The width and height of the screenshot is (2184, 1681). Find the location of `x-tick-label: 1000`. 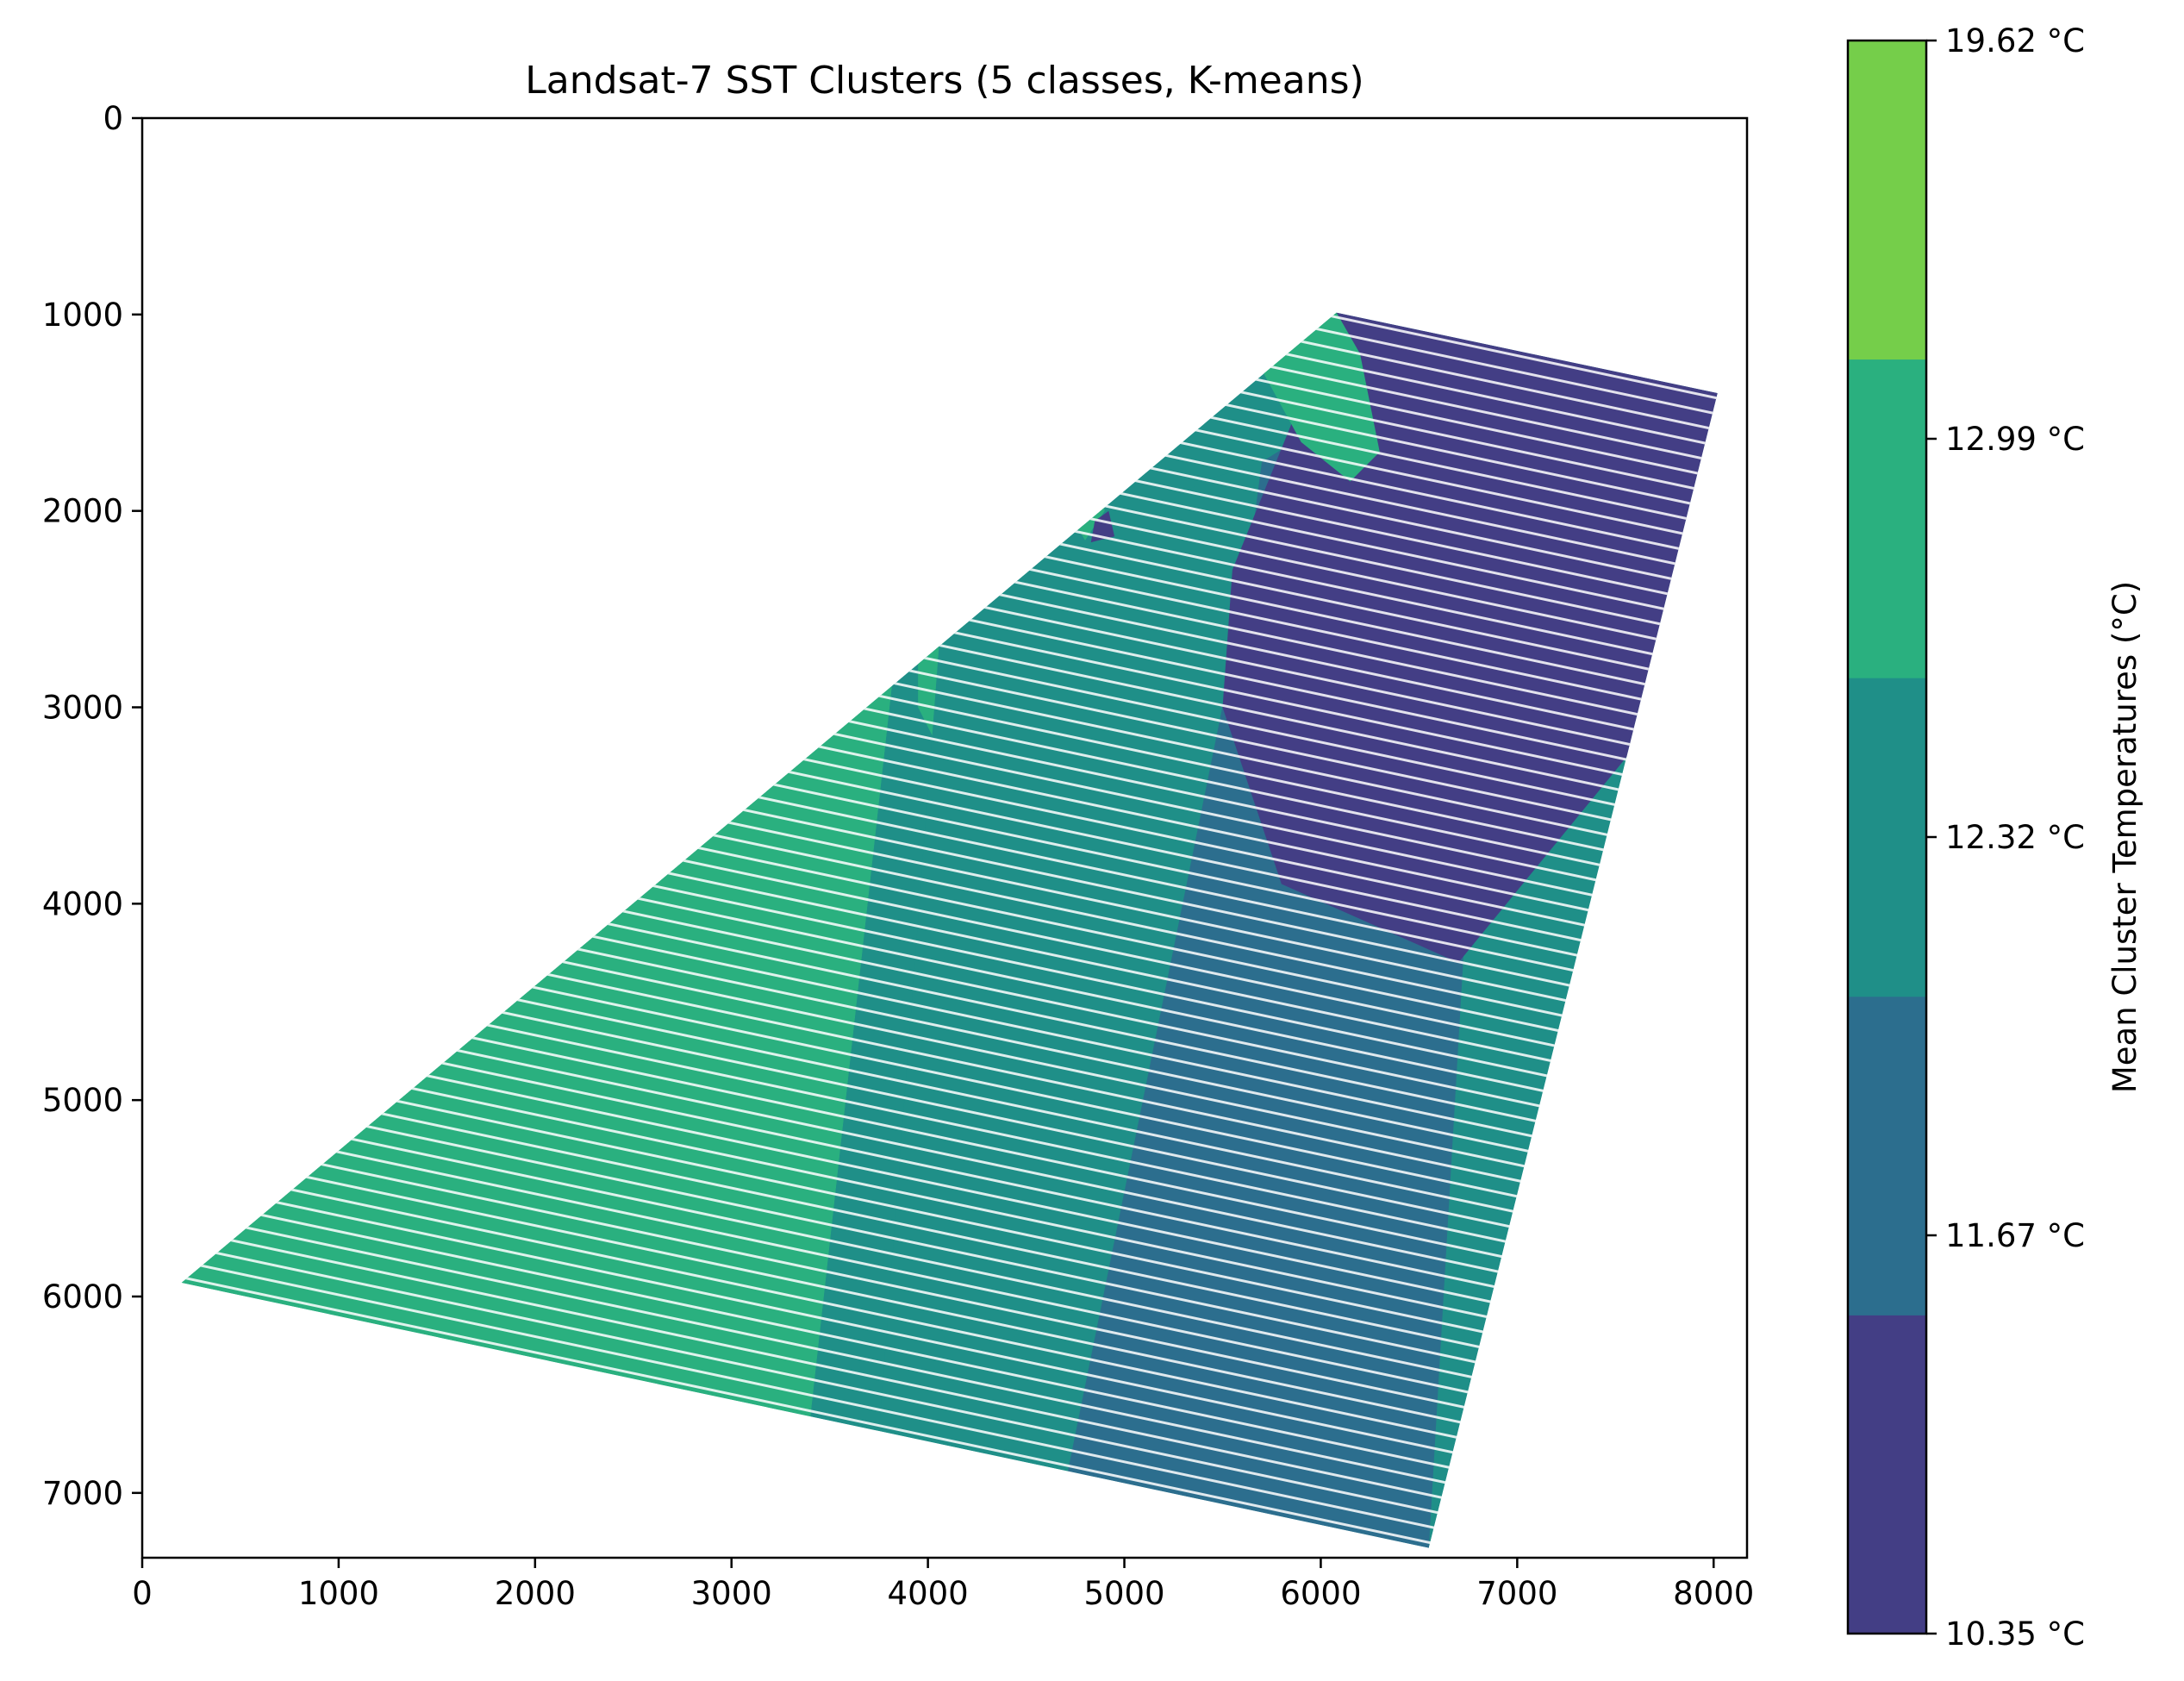

x-tick-label: 1000 is located at coordinates (339, 1593).